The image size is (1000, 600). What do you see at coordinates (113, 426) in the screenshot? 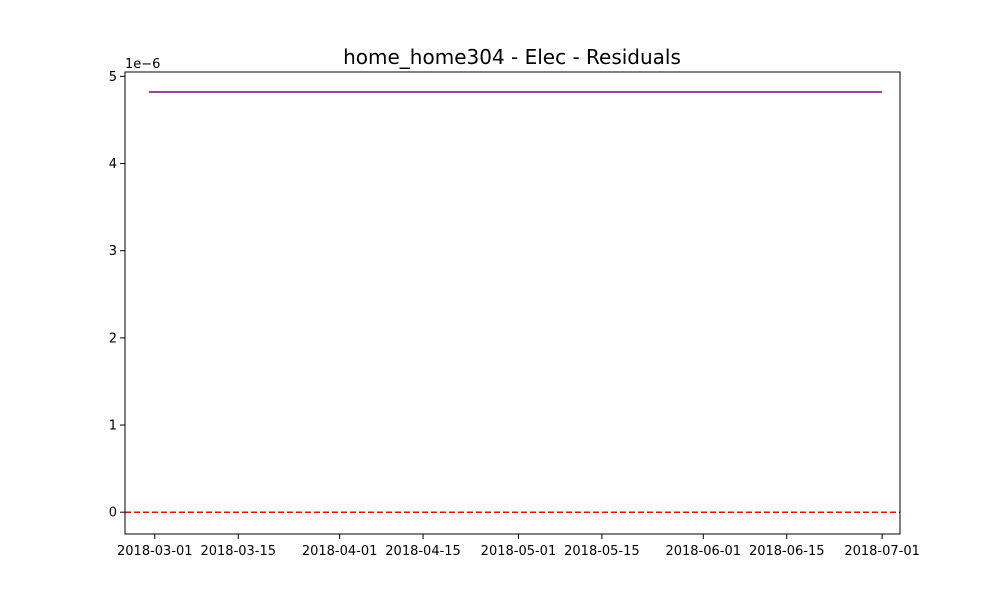
I see `y-tick-label: 1` at bounding box center [113, 426].